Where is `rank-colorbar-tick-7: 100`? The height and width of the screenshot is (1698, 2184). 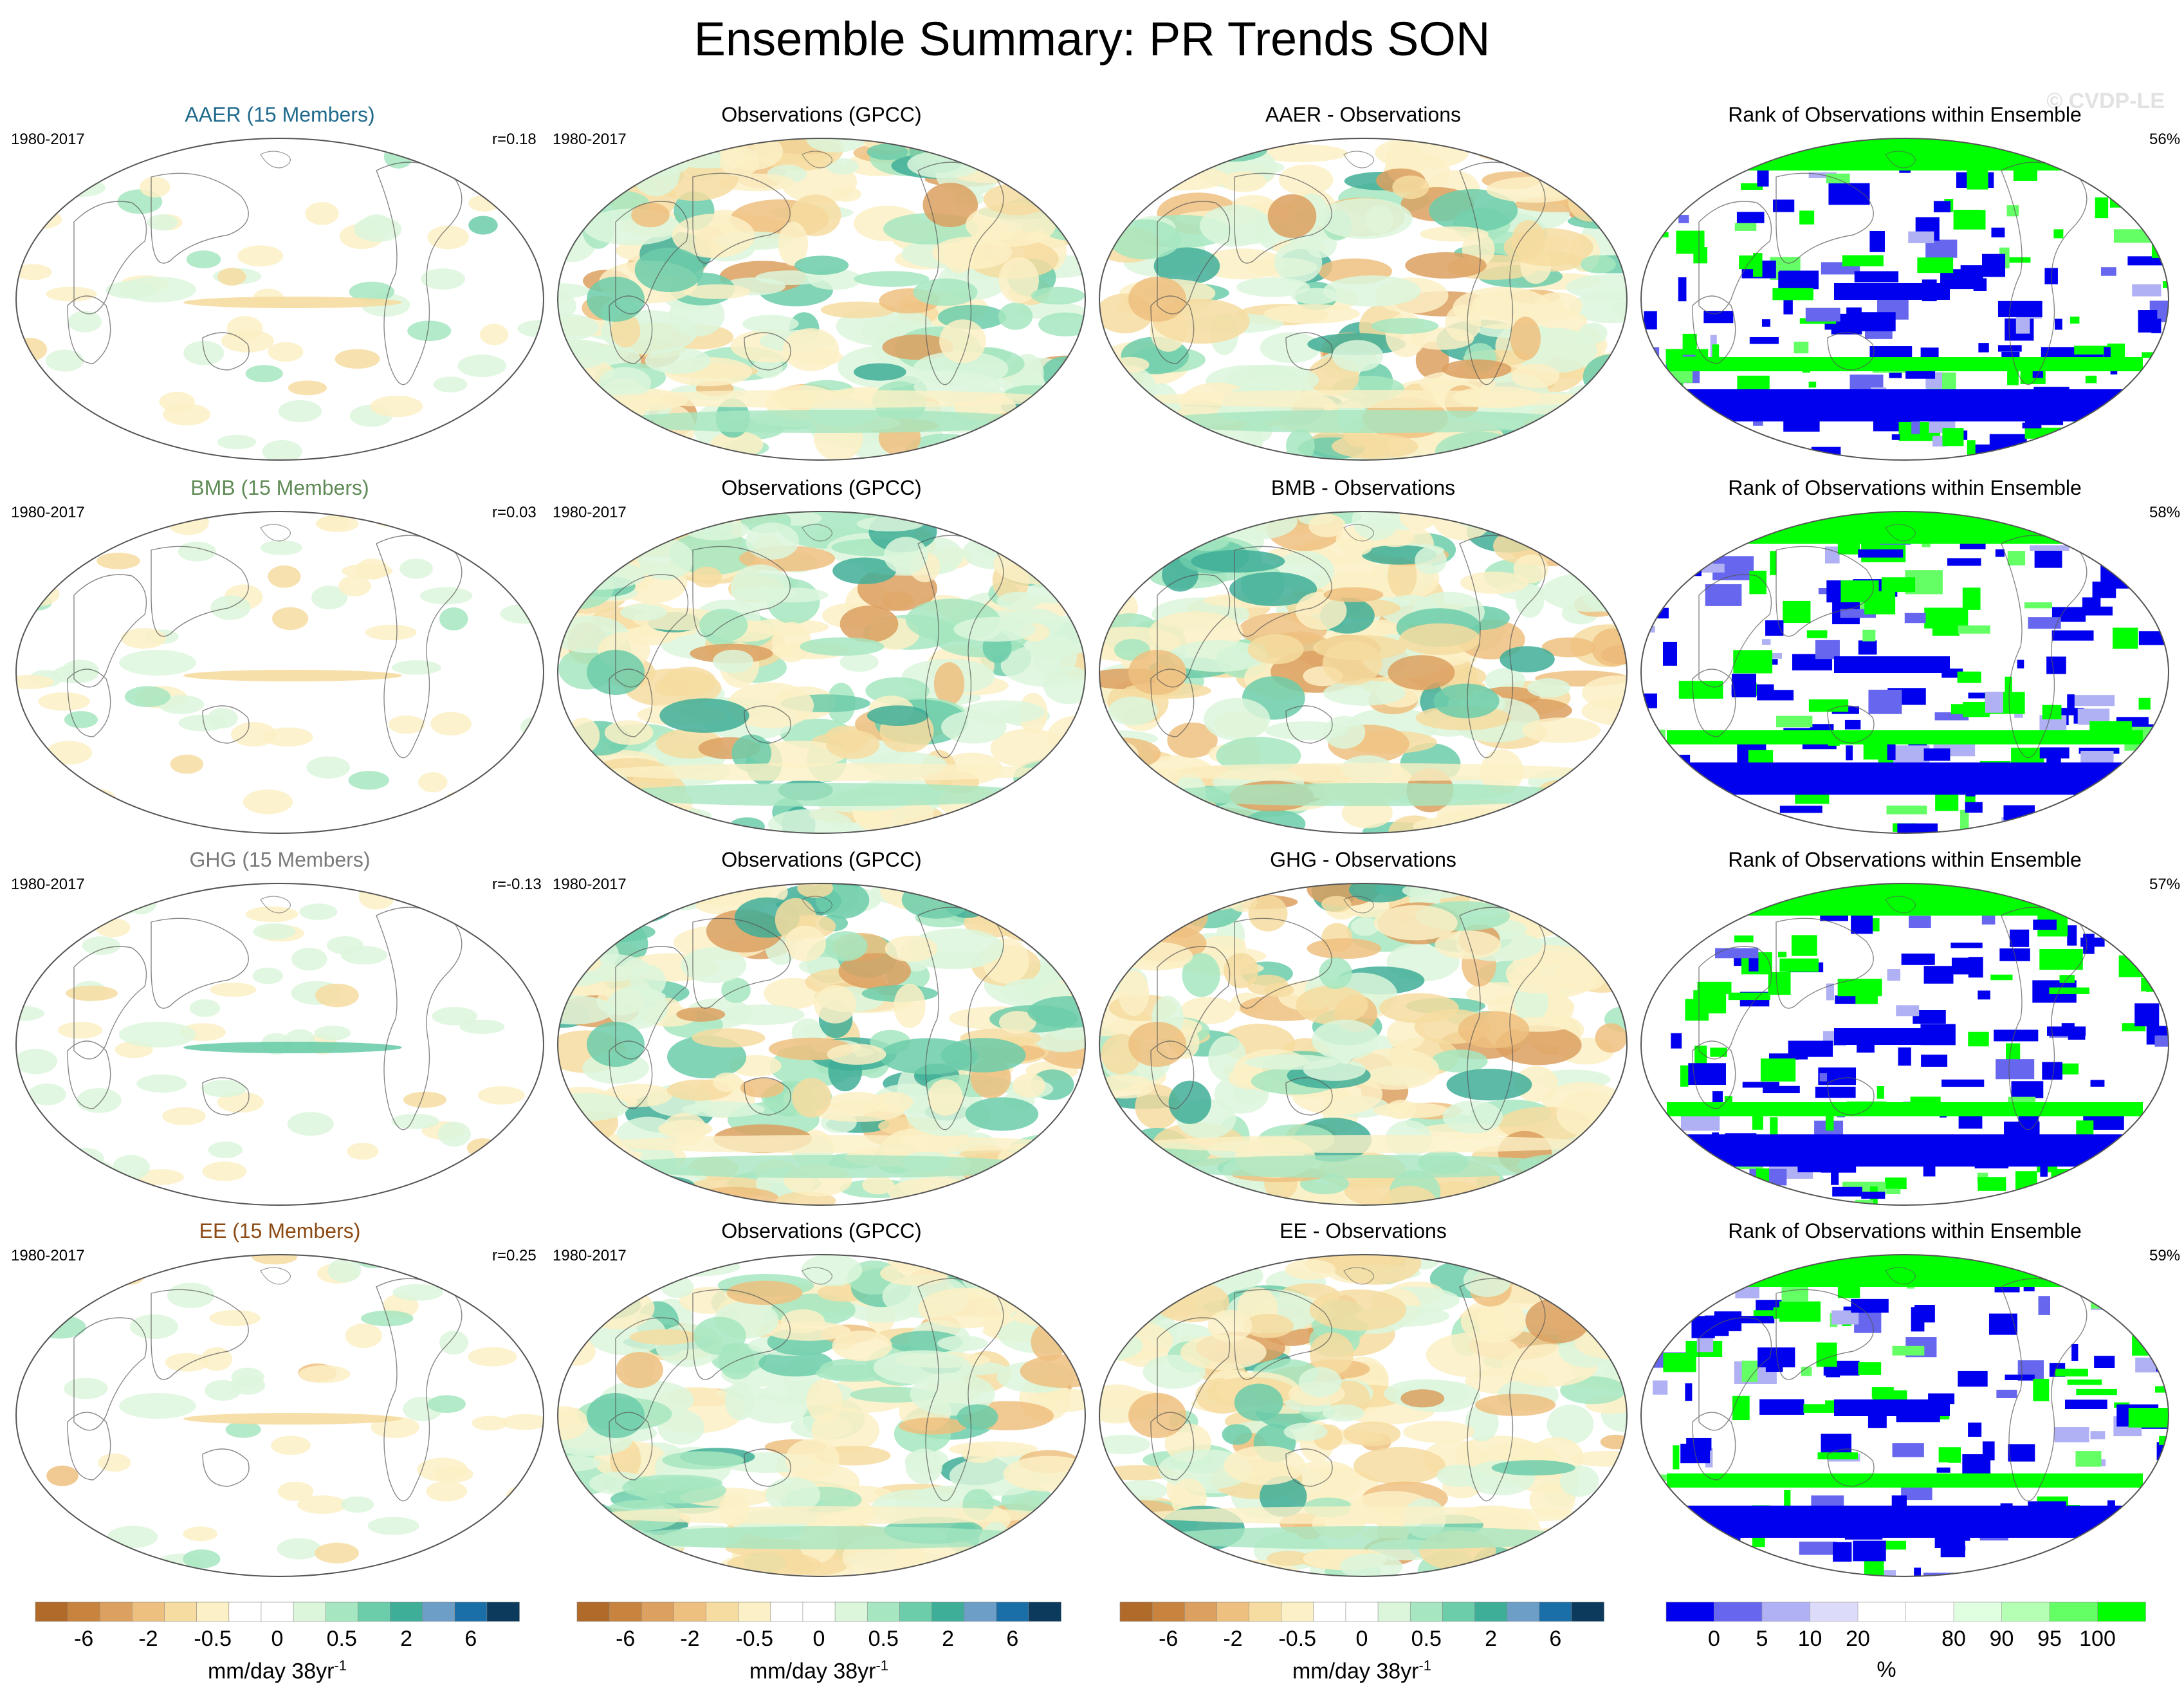
rank-colorbar-tick-7: 100 is located at coordinates (2097, 1639).